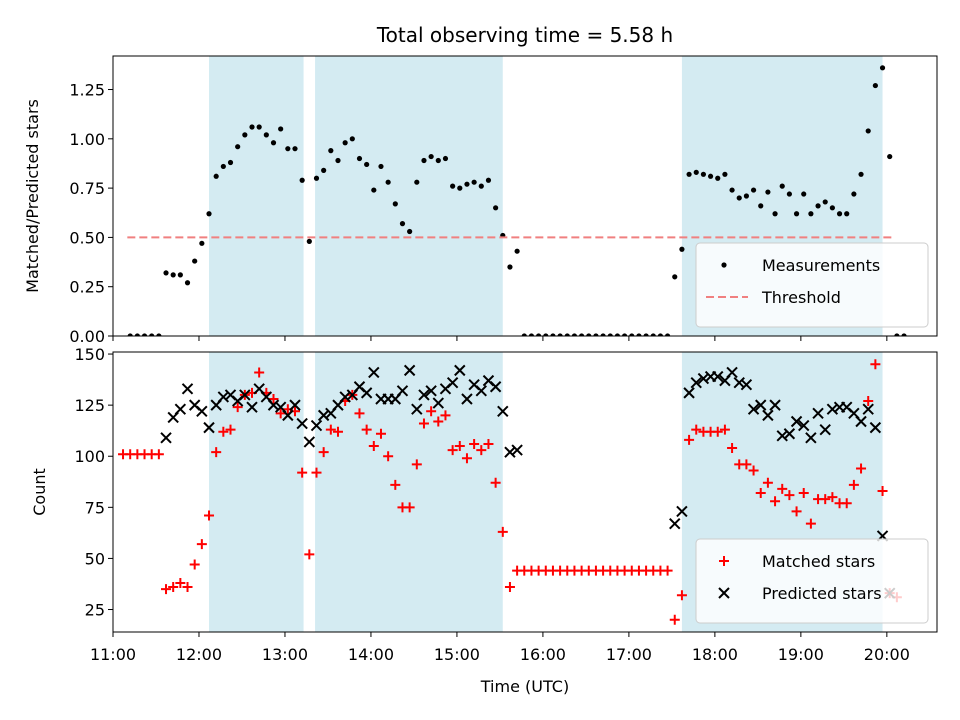  I want to click on y-tick-label: 100, so click(89, 456).